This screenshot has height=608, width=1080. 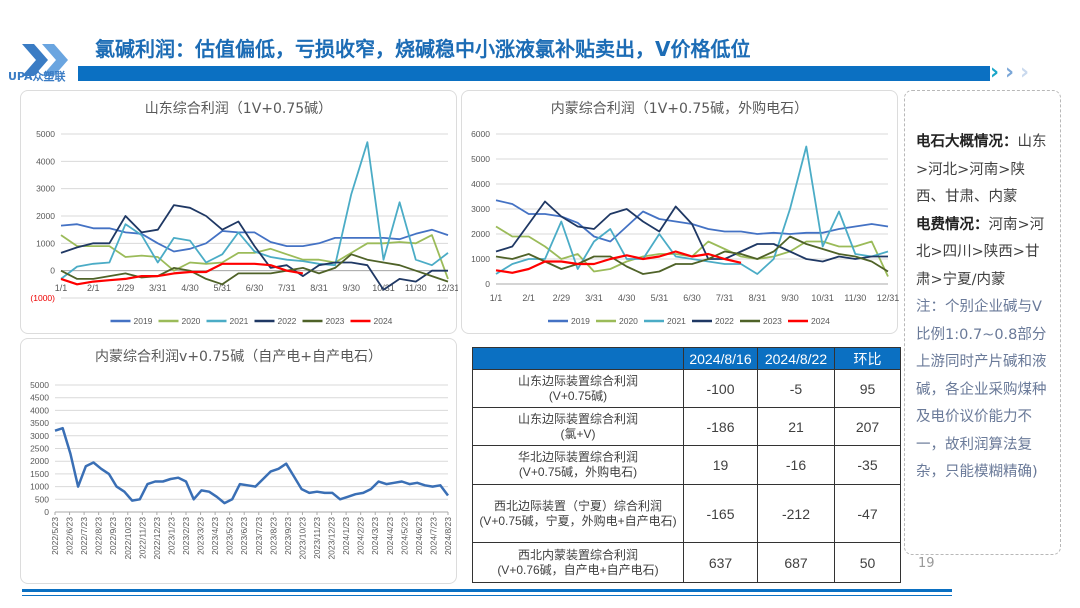 What do you see at coordinates (796, 388) in the screenshot?
I see `value-0822: -5` at bounding box center [796, 388].